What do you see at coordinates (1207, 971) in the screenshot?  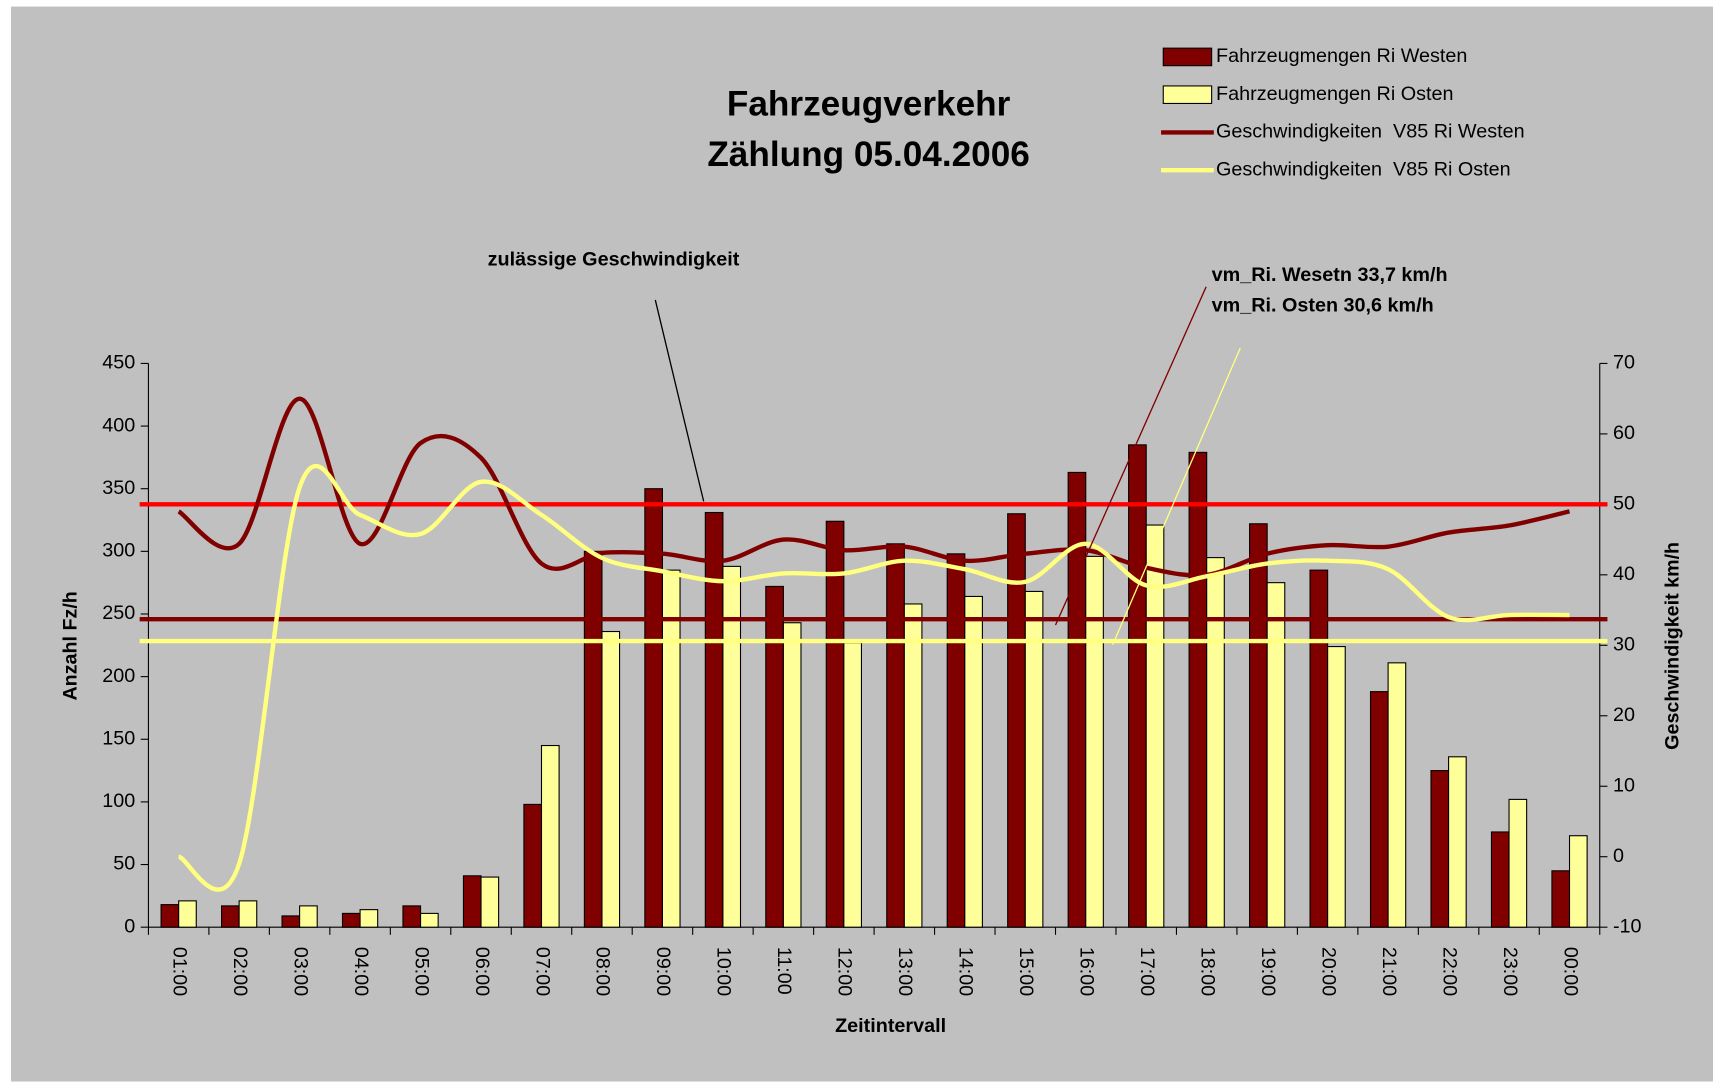 I see `x-tick-label: 18:00` at bounding box center [1207, 971].